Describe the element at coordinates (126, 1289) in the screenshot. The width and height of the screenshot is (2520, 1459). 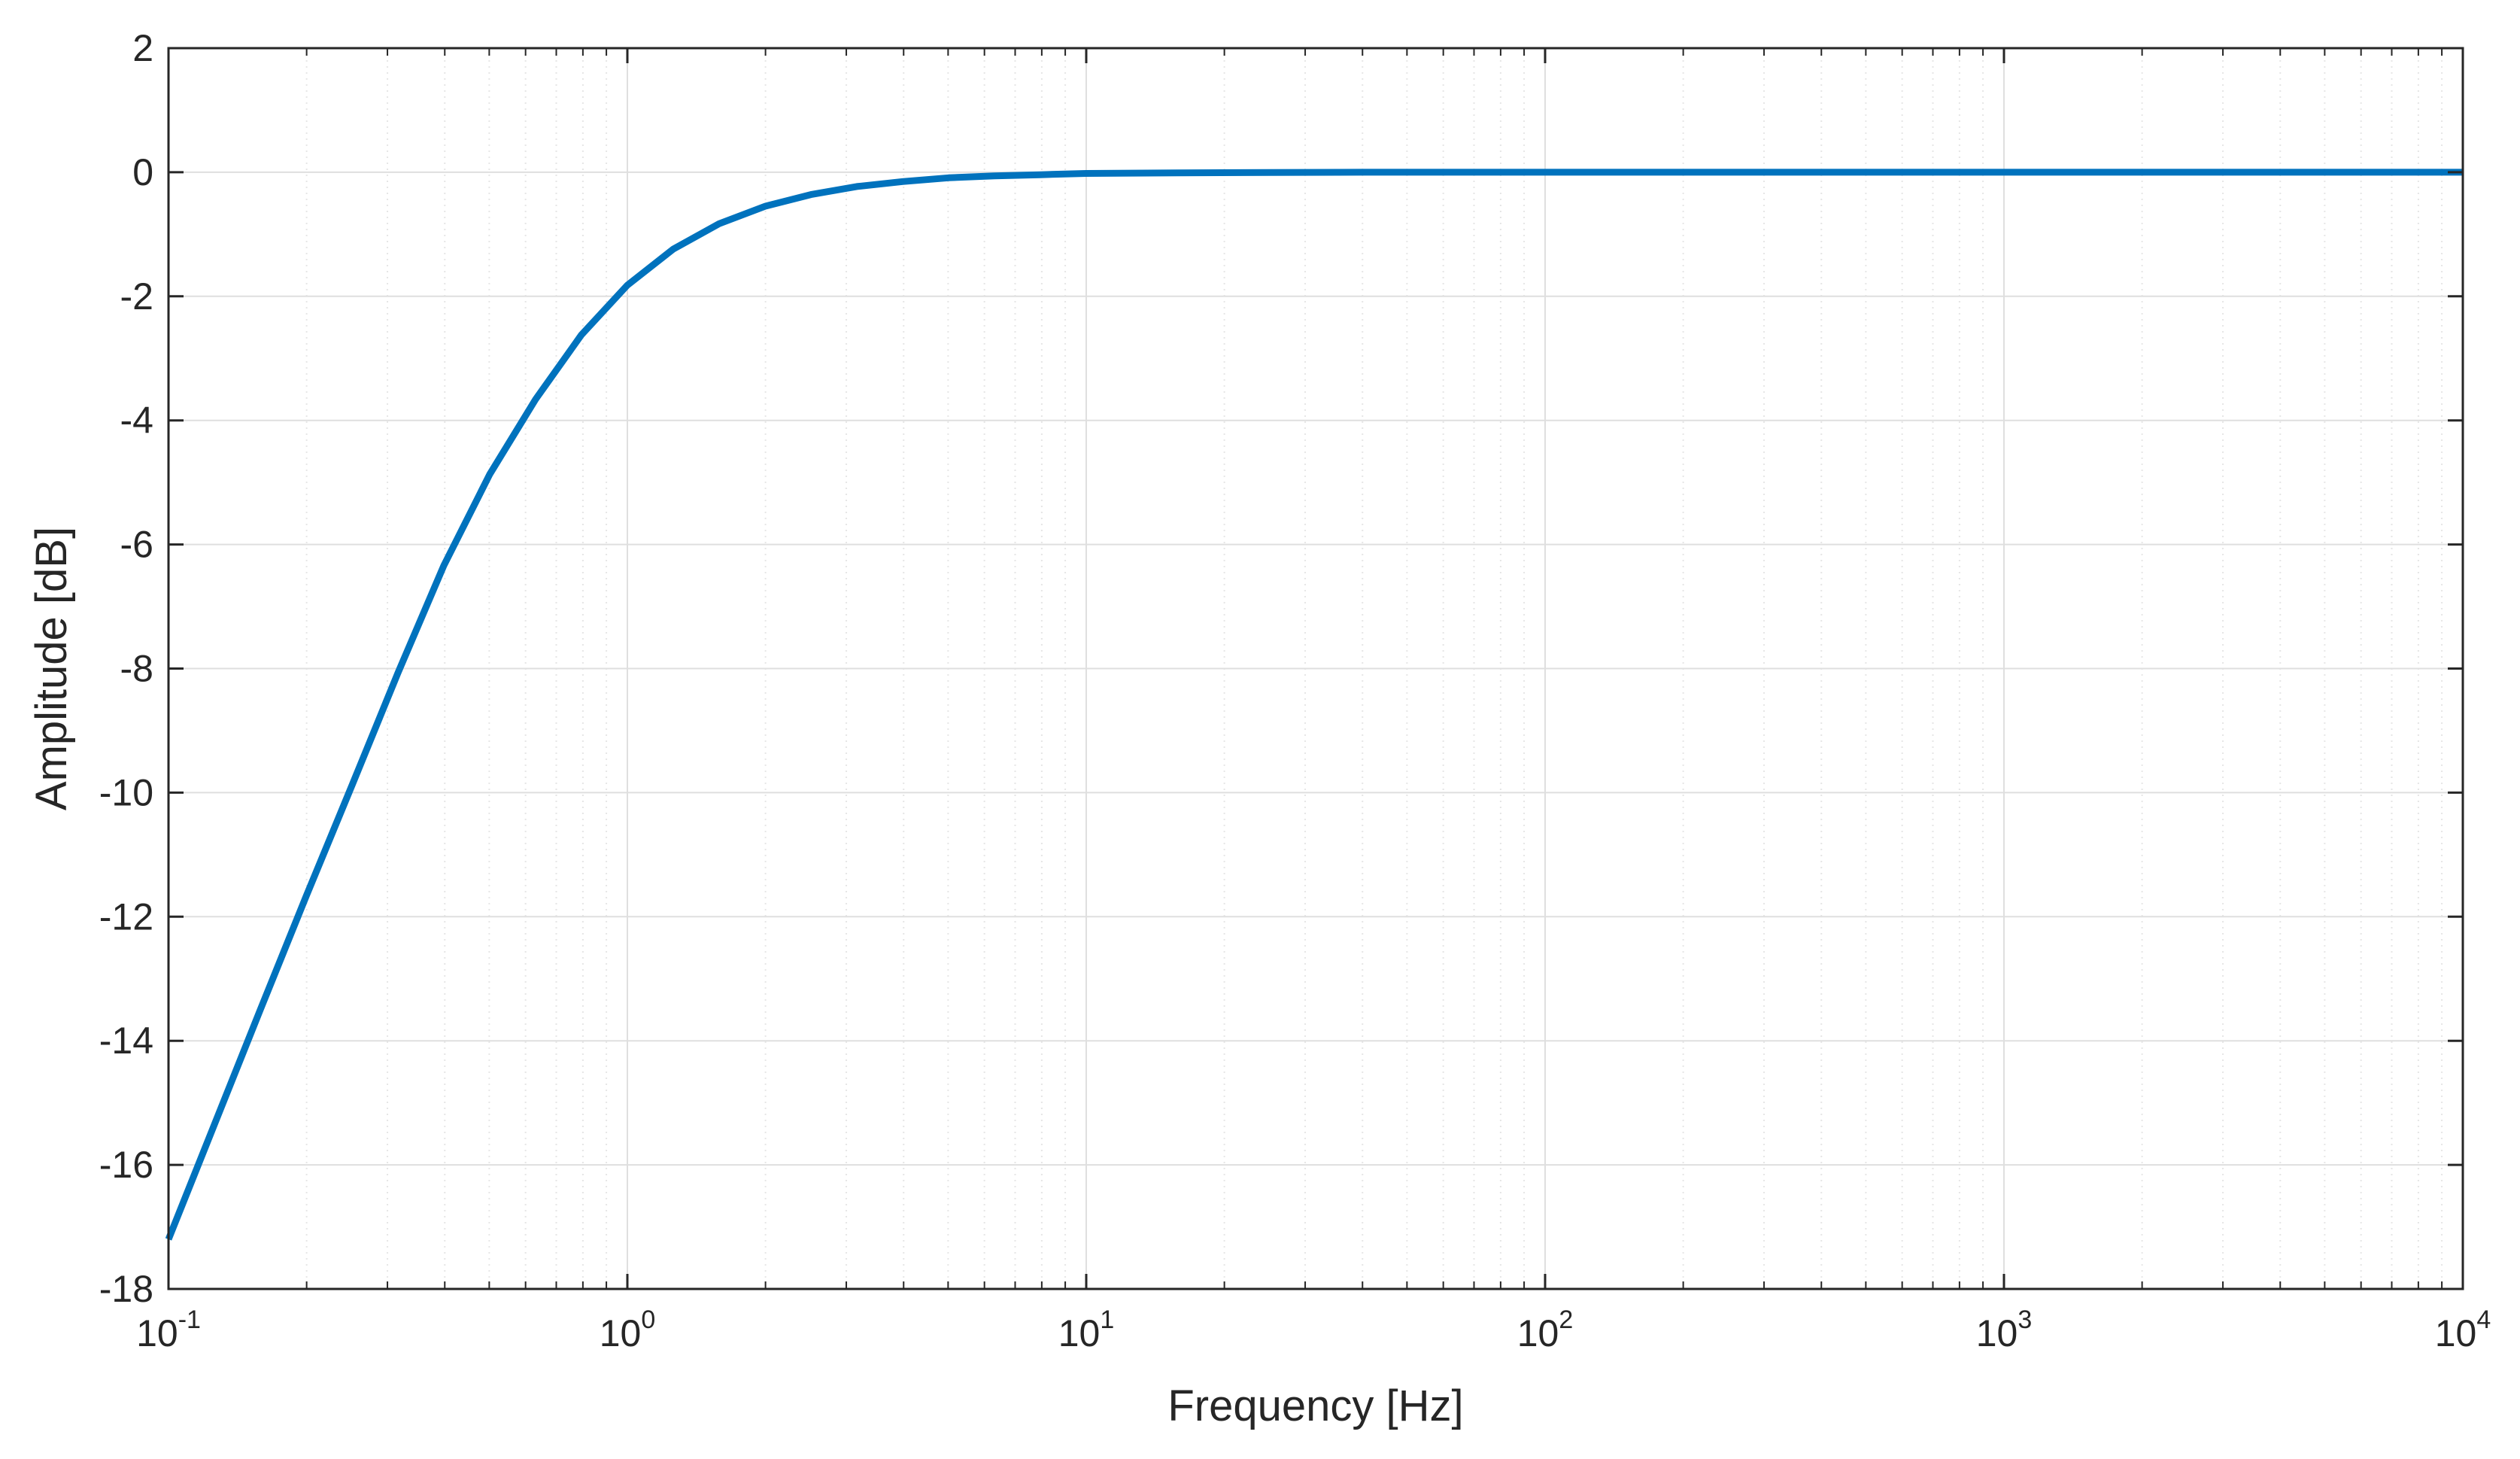
I see `y-tick-label: -18` at that location.